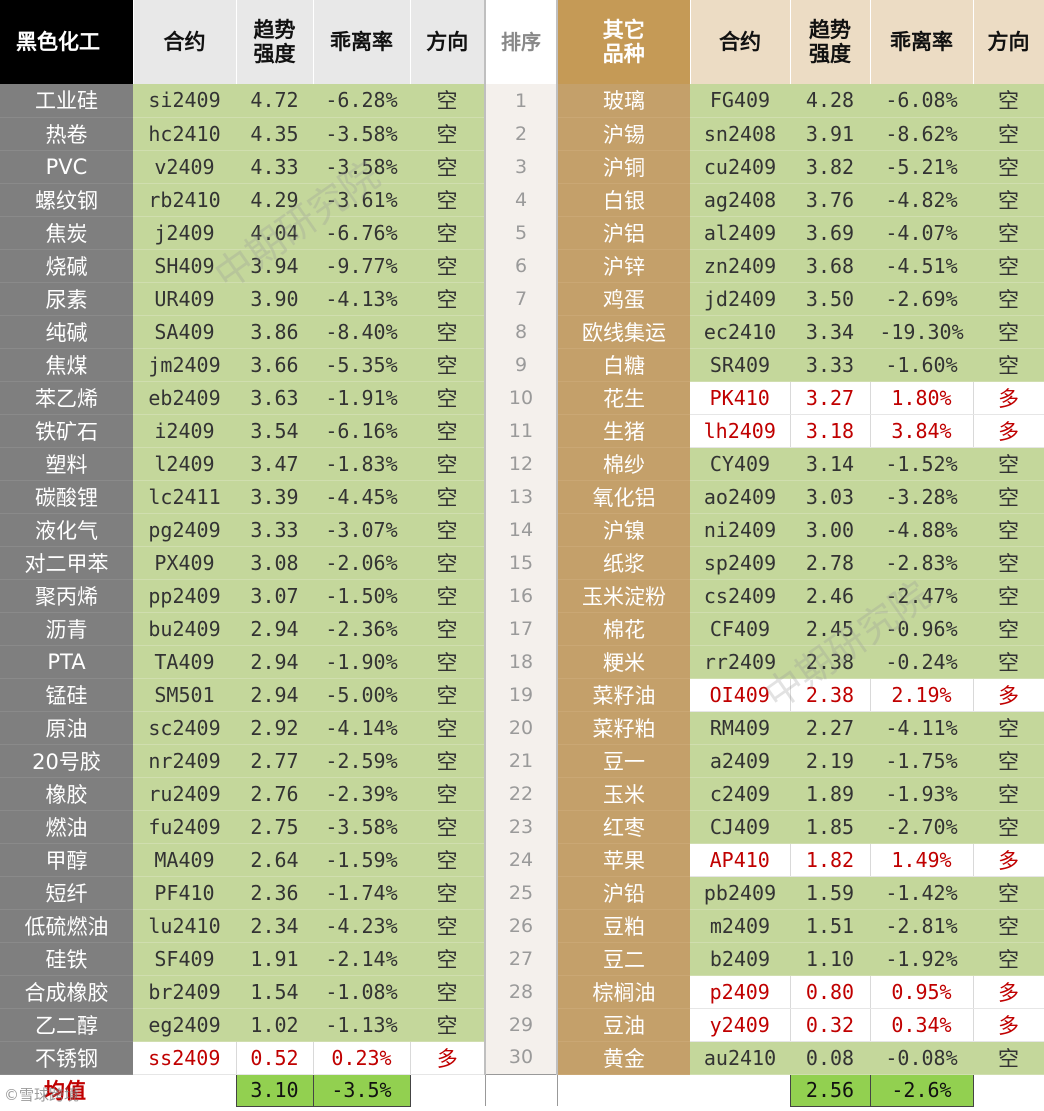 The width and height of the screenshot is (1044, 1111). What do you see at coordinates (521, 397) in the screenshot?
I see `rank-number: 10` at bounding box center [521, 397].